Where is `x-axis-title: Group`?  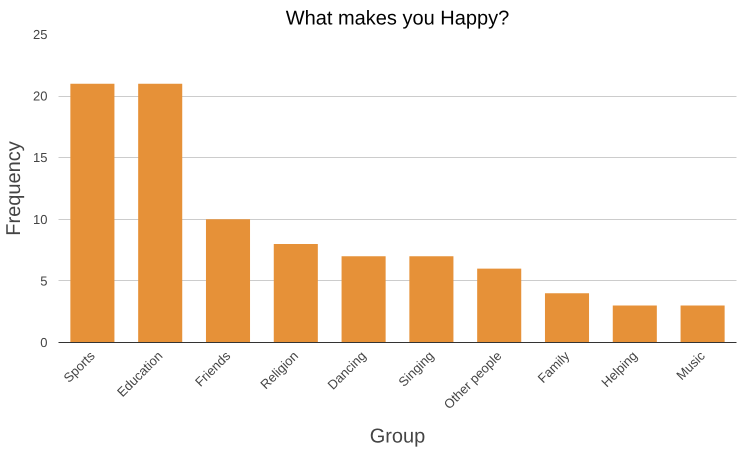 x-axis-title: Group is located at coordinates (398, 436).